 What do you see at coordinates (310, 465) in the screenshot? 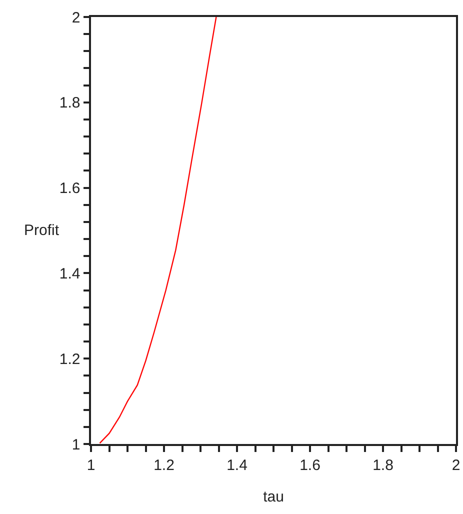
I see `x-tick-label: 1.6` at bounding box center [310, 465].